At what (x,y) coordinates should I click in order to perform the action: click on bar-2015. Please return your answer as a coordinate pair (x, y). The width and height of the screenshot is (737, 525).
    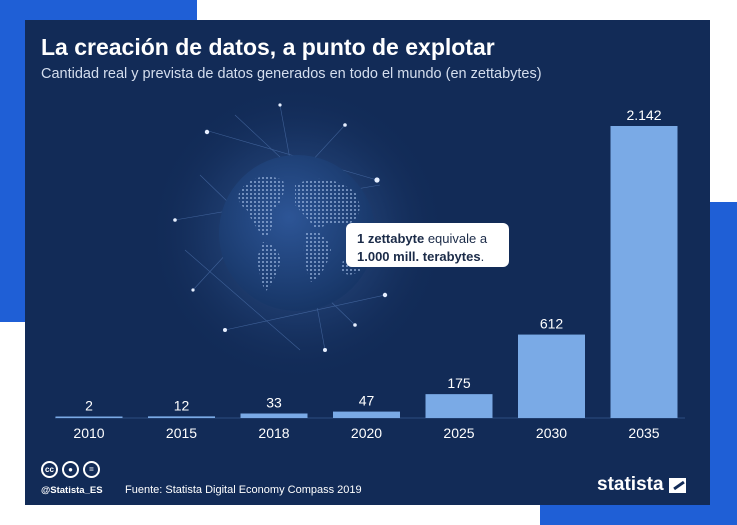
    Looking at the image, I should click on (181, 417).